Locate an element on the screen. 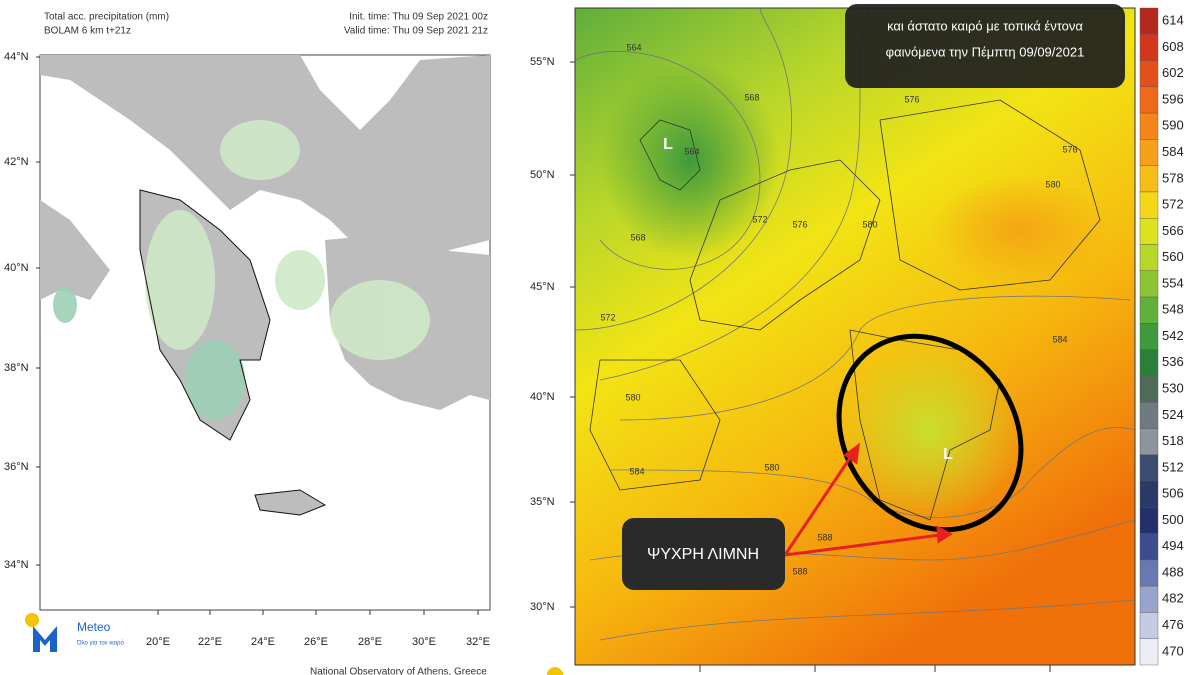  lat-label: 36°N is located at coordinates (16, 467).